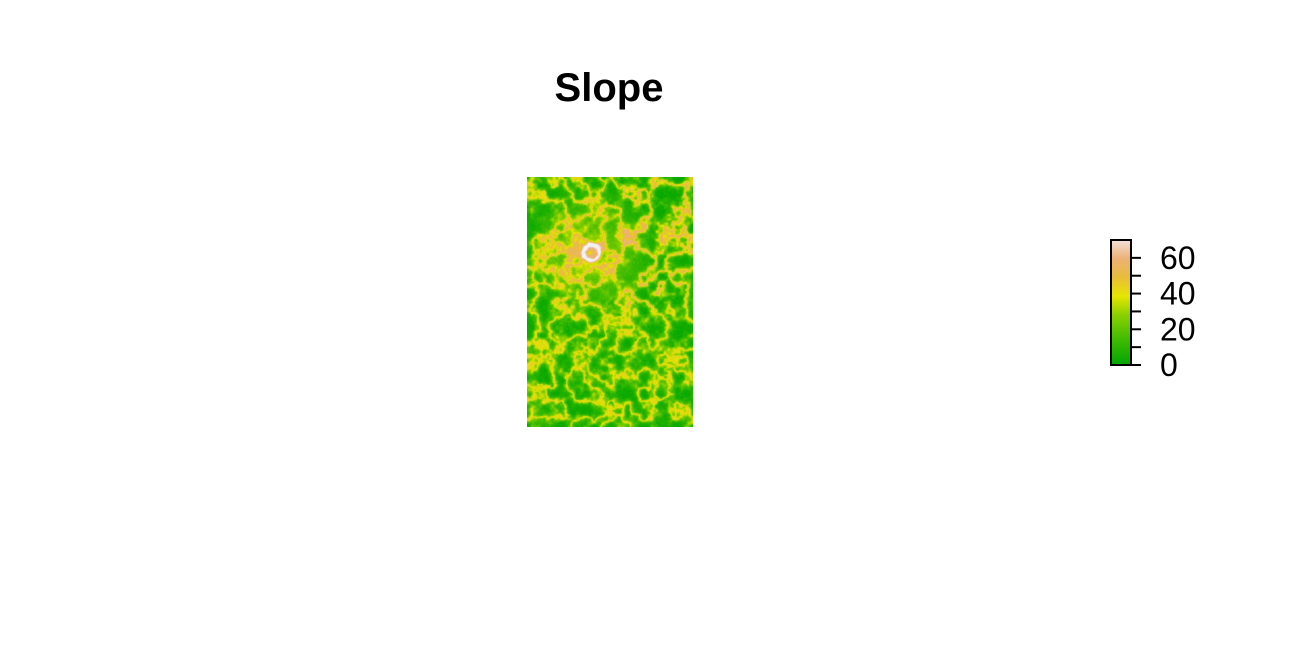 The height and width of the screenshot is (648, 1296). What do you see at coordinates (1178, 329) in the screenshot?
I see `legend-tick-label: 20` at bounding box center [1178, 329].